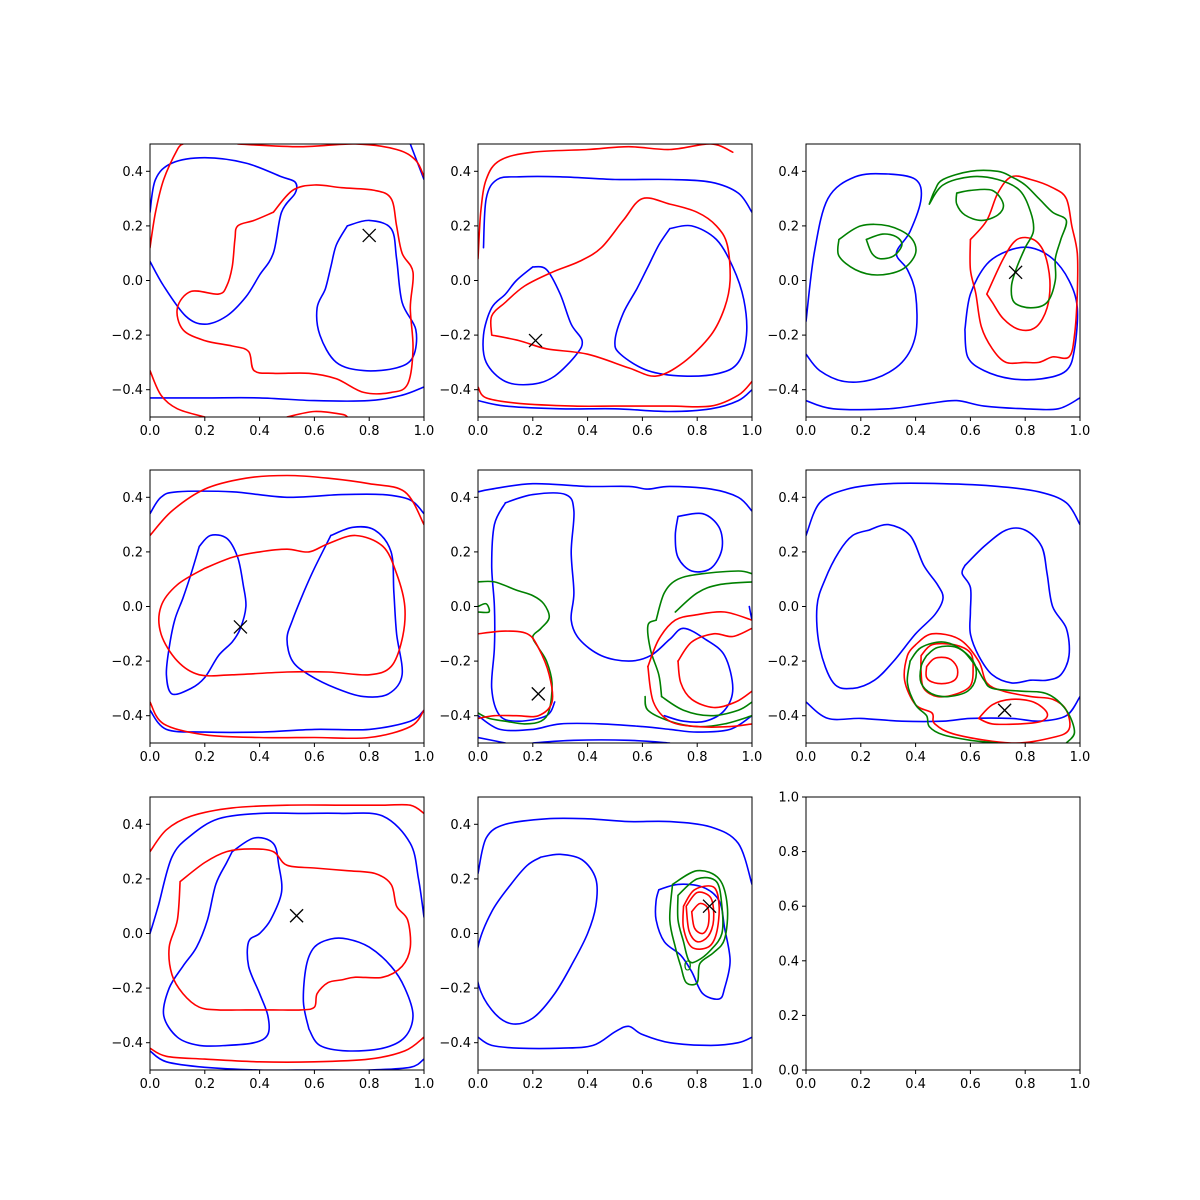 The image size is (1200, 1200). I want to click on subplot-5: 0.0 0.2 0.4 0.6 0.8 1.0 −0.4 −0.2 0.0 0.2 0.4, so click(600, 617).